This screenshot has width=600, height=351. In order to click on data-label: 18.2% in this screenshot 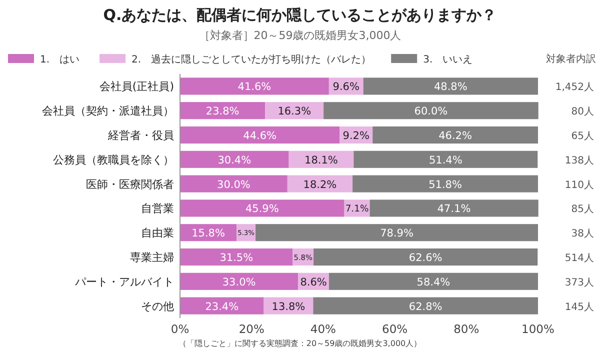, I will do `click(320, 184)`.